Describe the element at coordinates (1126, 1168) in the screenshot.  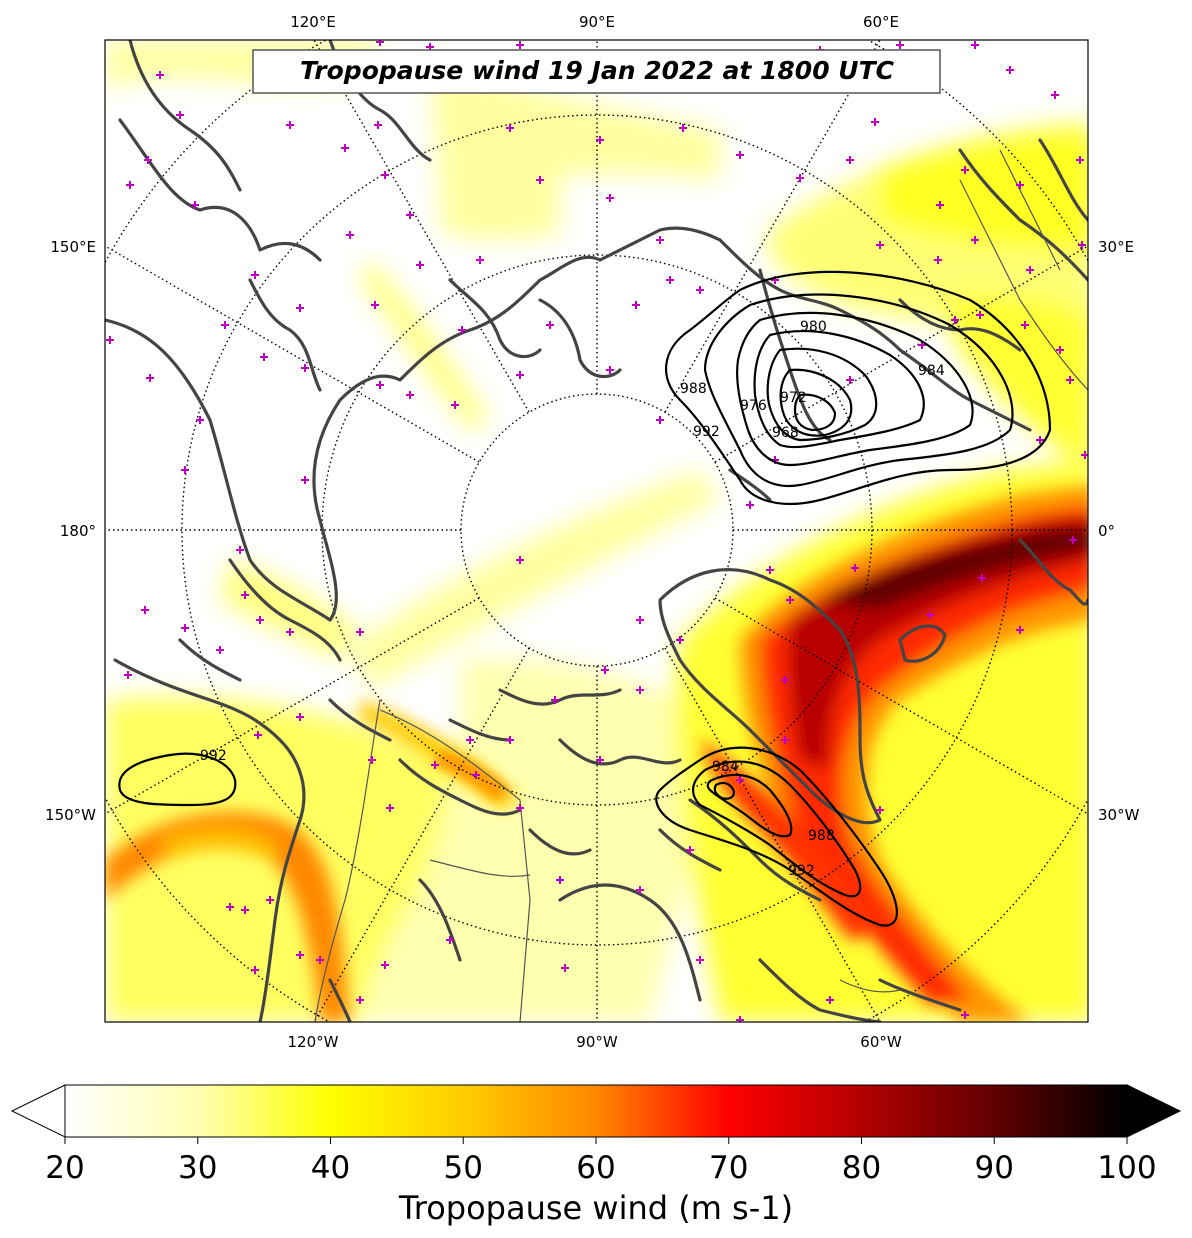
I see `colorbar-tick-label: 100` at that location.